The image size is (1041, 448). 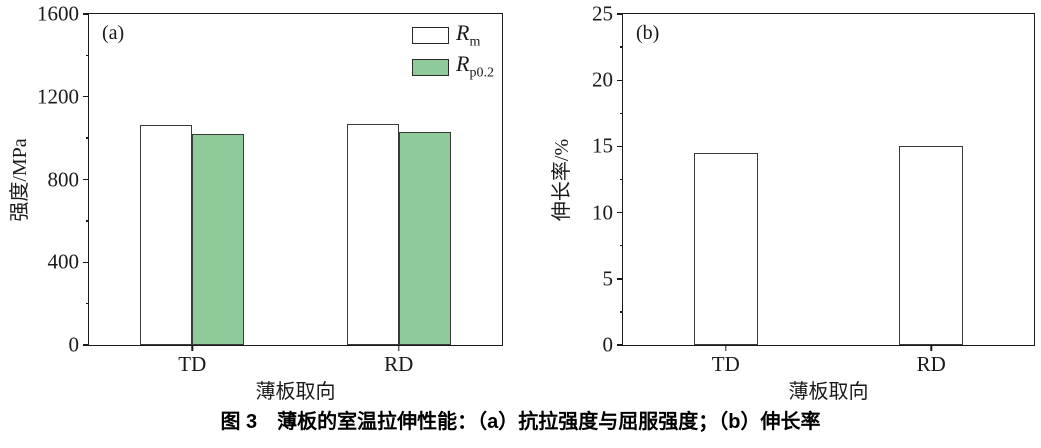 What do you see at coordinates (475, 66) in the screenshot?
I see `legend-label-Rp0.2: Rp0.2` at bounding box center [475, 66].